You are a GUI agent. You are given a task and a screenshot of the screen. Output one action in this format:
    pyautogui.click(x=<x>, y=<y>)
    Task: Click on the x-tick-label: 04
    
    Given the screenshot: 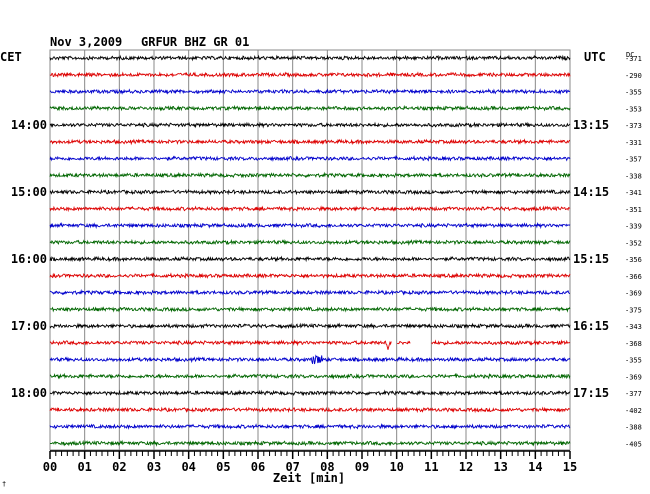 What is the action you would take?
    pyautogui.click(x=188, y=467)
    